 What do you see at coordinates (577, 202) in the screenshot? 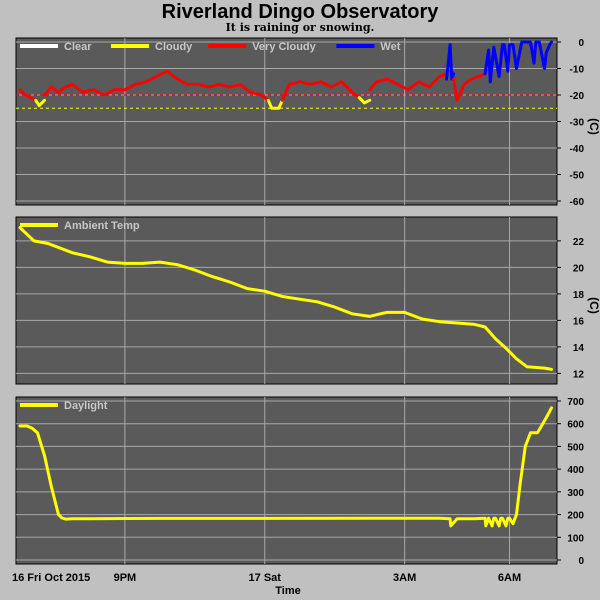
I see `cloud-ytick-label: -60` at bounding box center [577, 202].